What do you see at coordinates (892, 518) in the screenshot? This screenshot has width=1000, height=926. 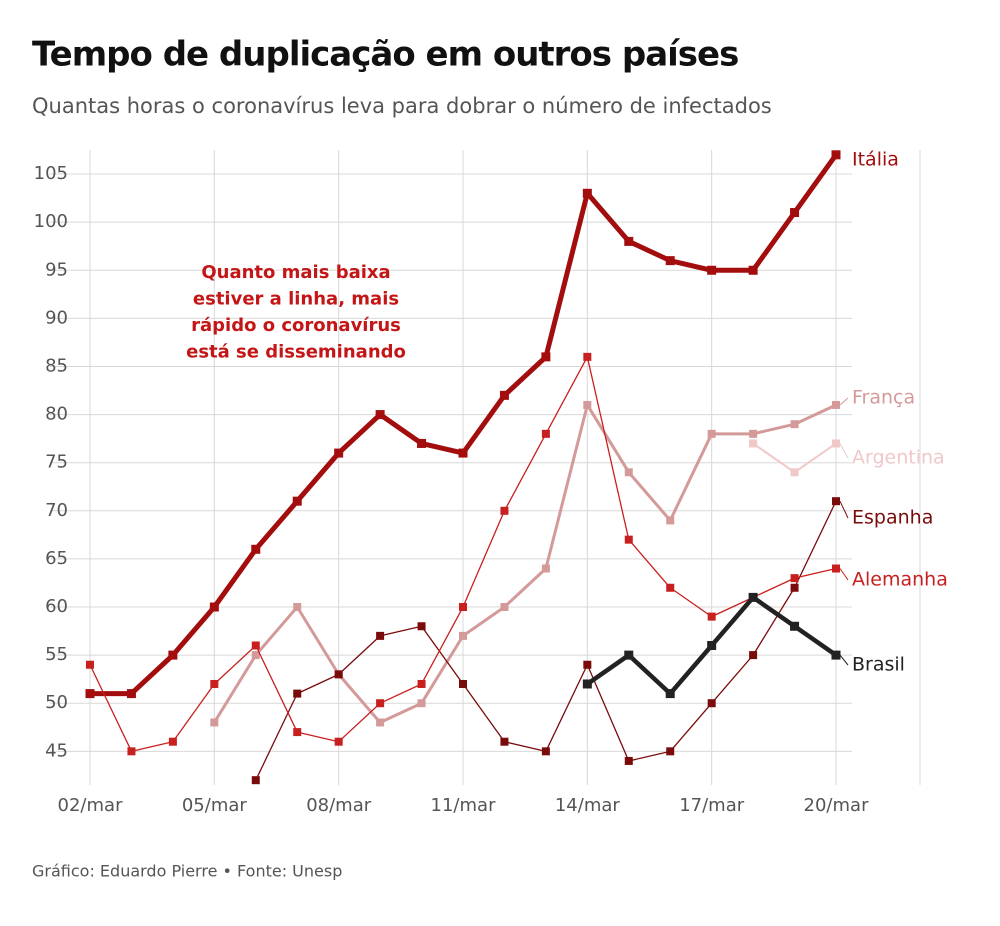 I see `series-label: Espanha` at bounding box center [892, 518].